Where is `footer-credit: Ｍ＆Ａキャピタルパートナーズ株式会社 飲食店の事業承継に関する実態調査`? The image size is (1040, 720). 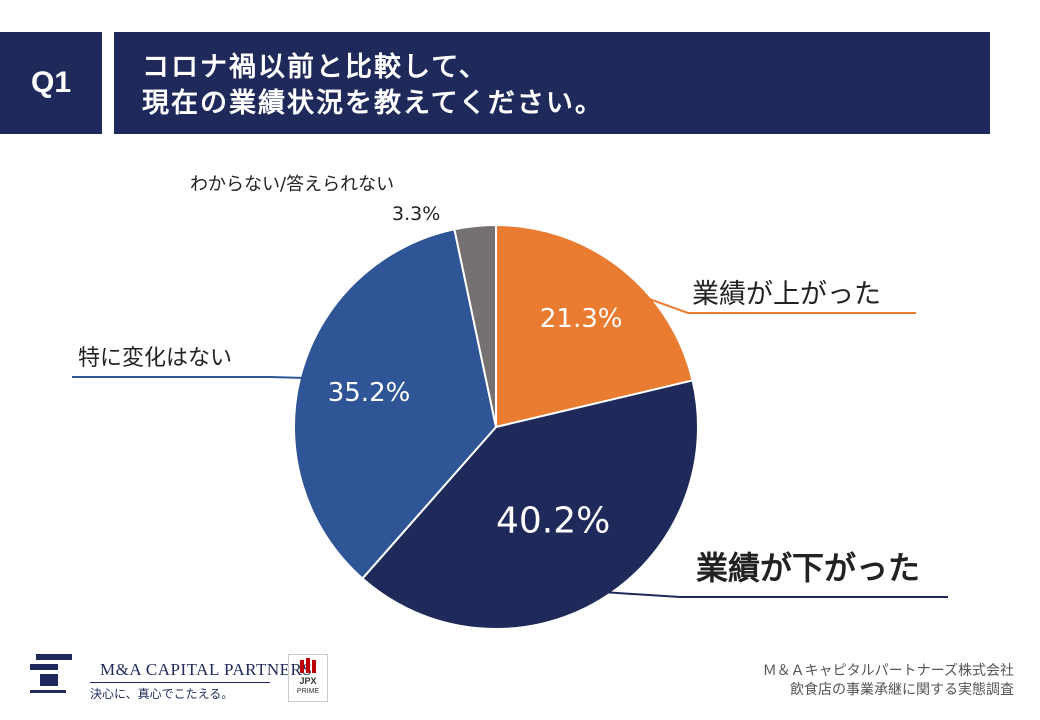 footer-credit: Ｍ＆Ａキャピタルパートナーズ株式会社 飲食店の事業承継に関する実態調査 is located at coordinates (888, 681).